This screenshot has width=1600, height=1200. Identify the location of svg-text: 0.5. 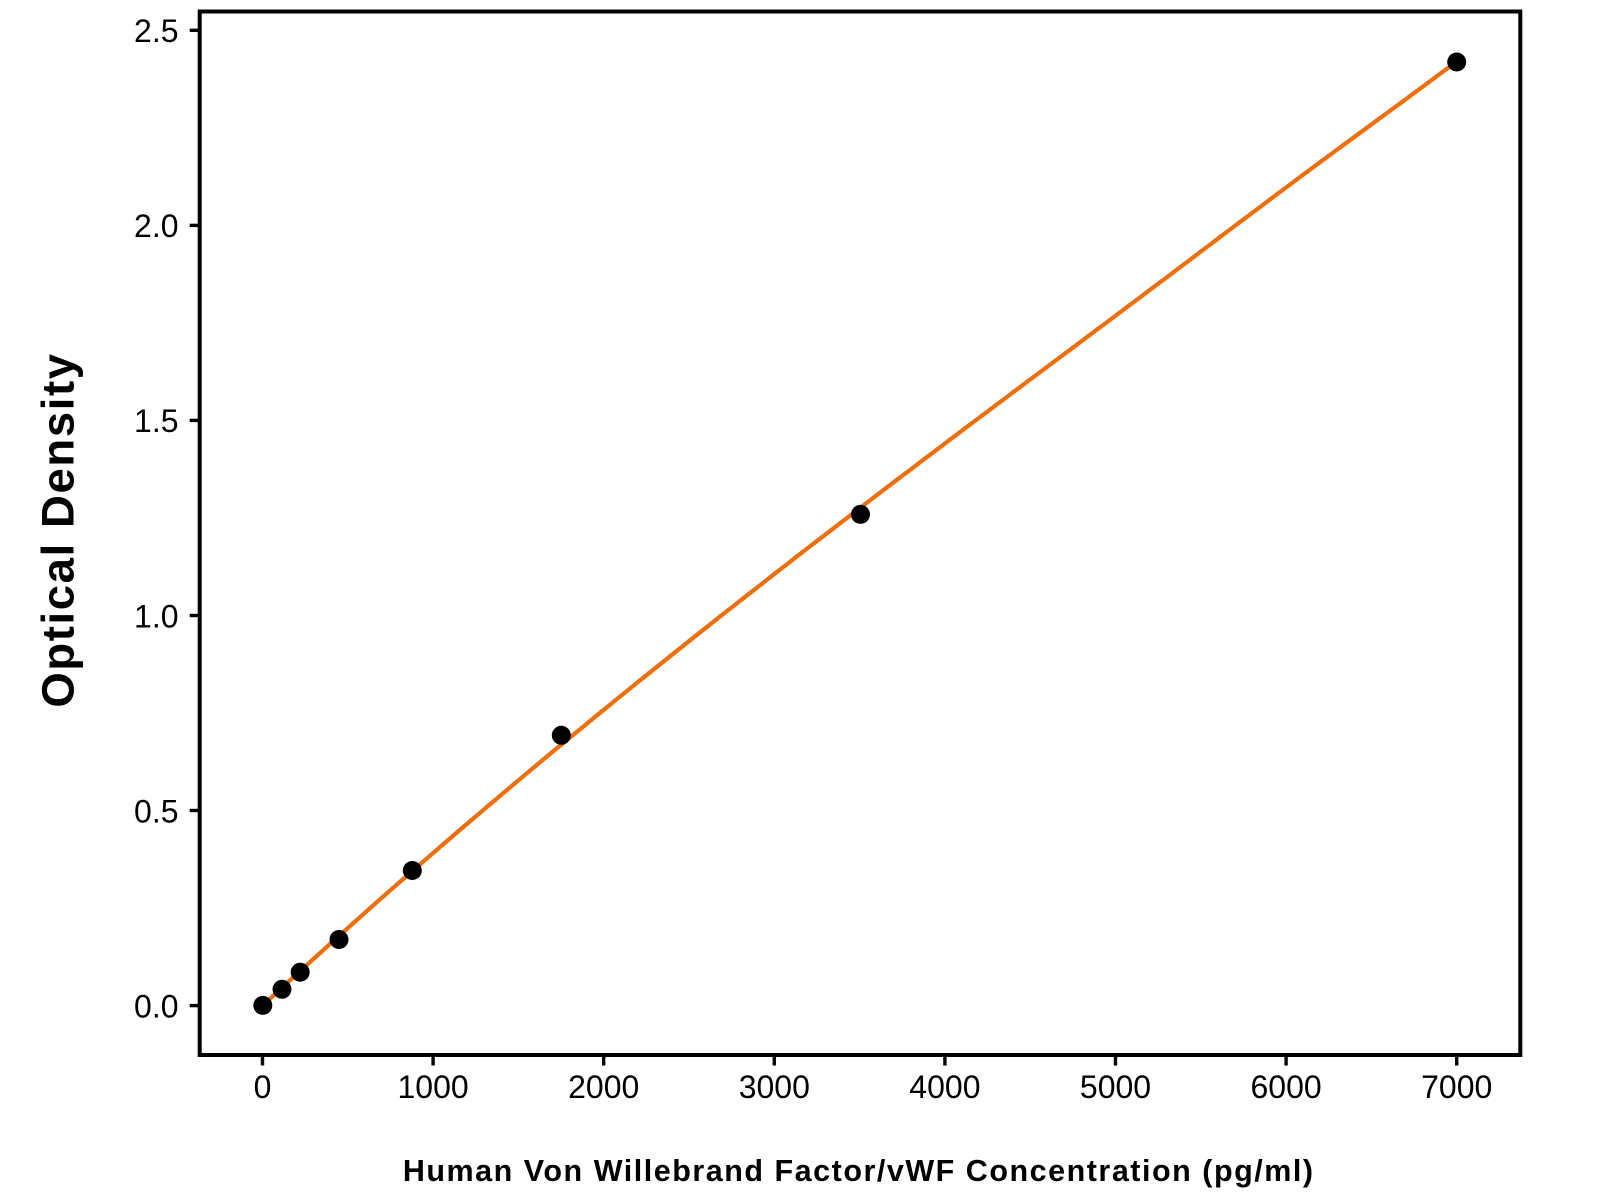
(156, 811).